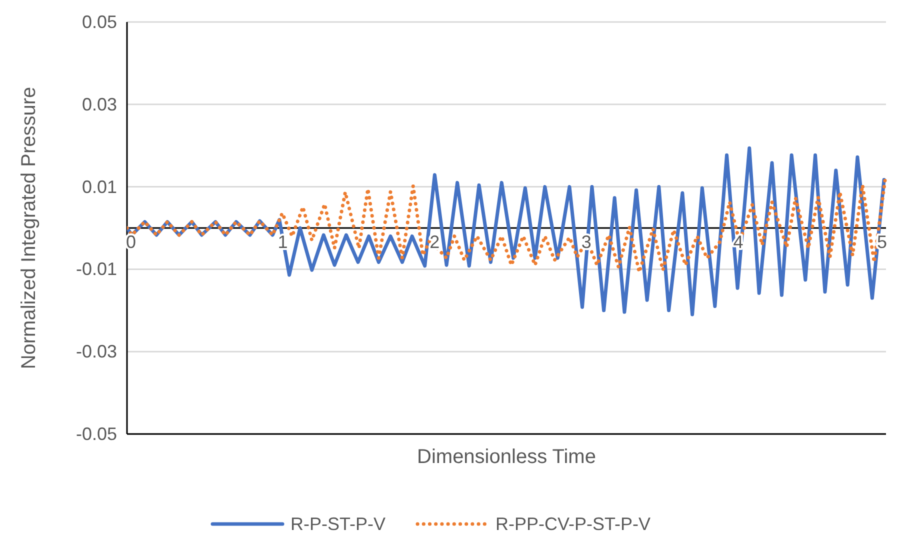 This screenshot has width=898, height=535. I want to click on y-tick-label: 0.03, so click(99, 104).